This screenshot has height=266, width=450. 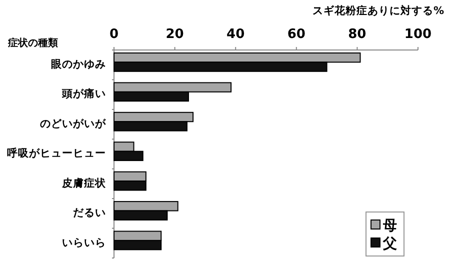 What do you see at coordinates (84, 242) in the screenshot?
I see `y-tick-label: いらいら` at bounding box center [84, 242].